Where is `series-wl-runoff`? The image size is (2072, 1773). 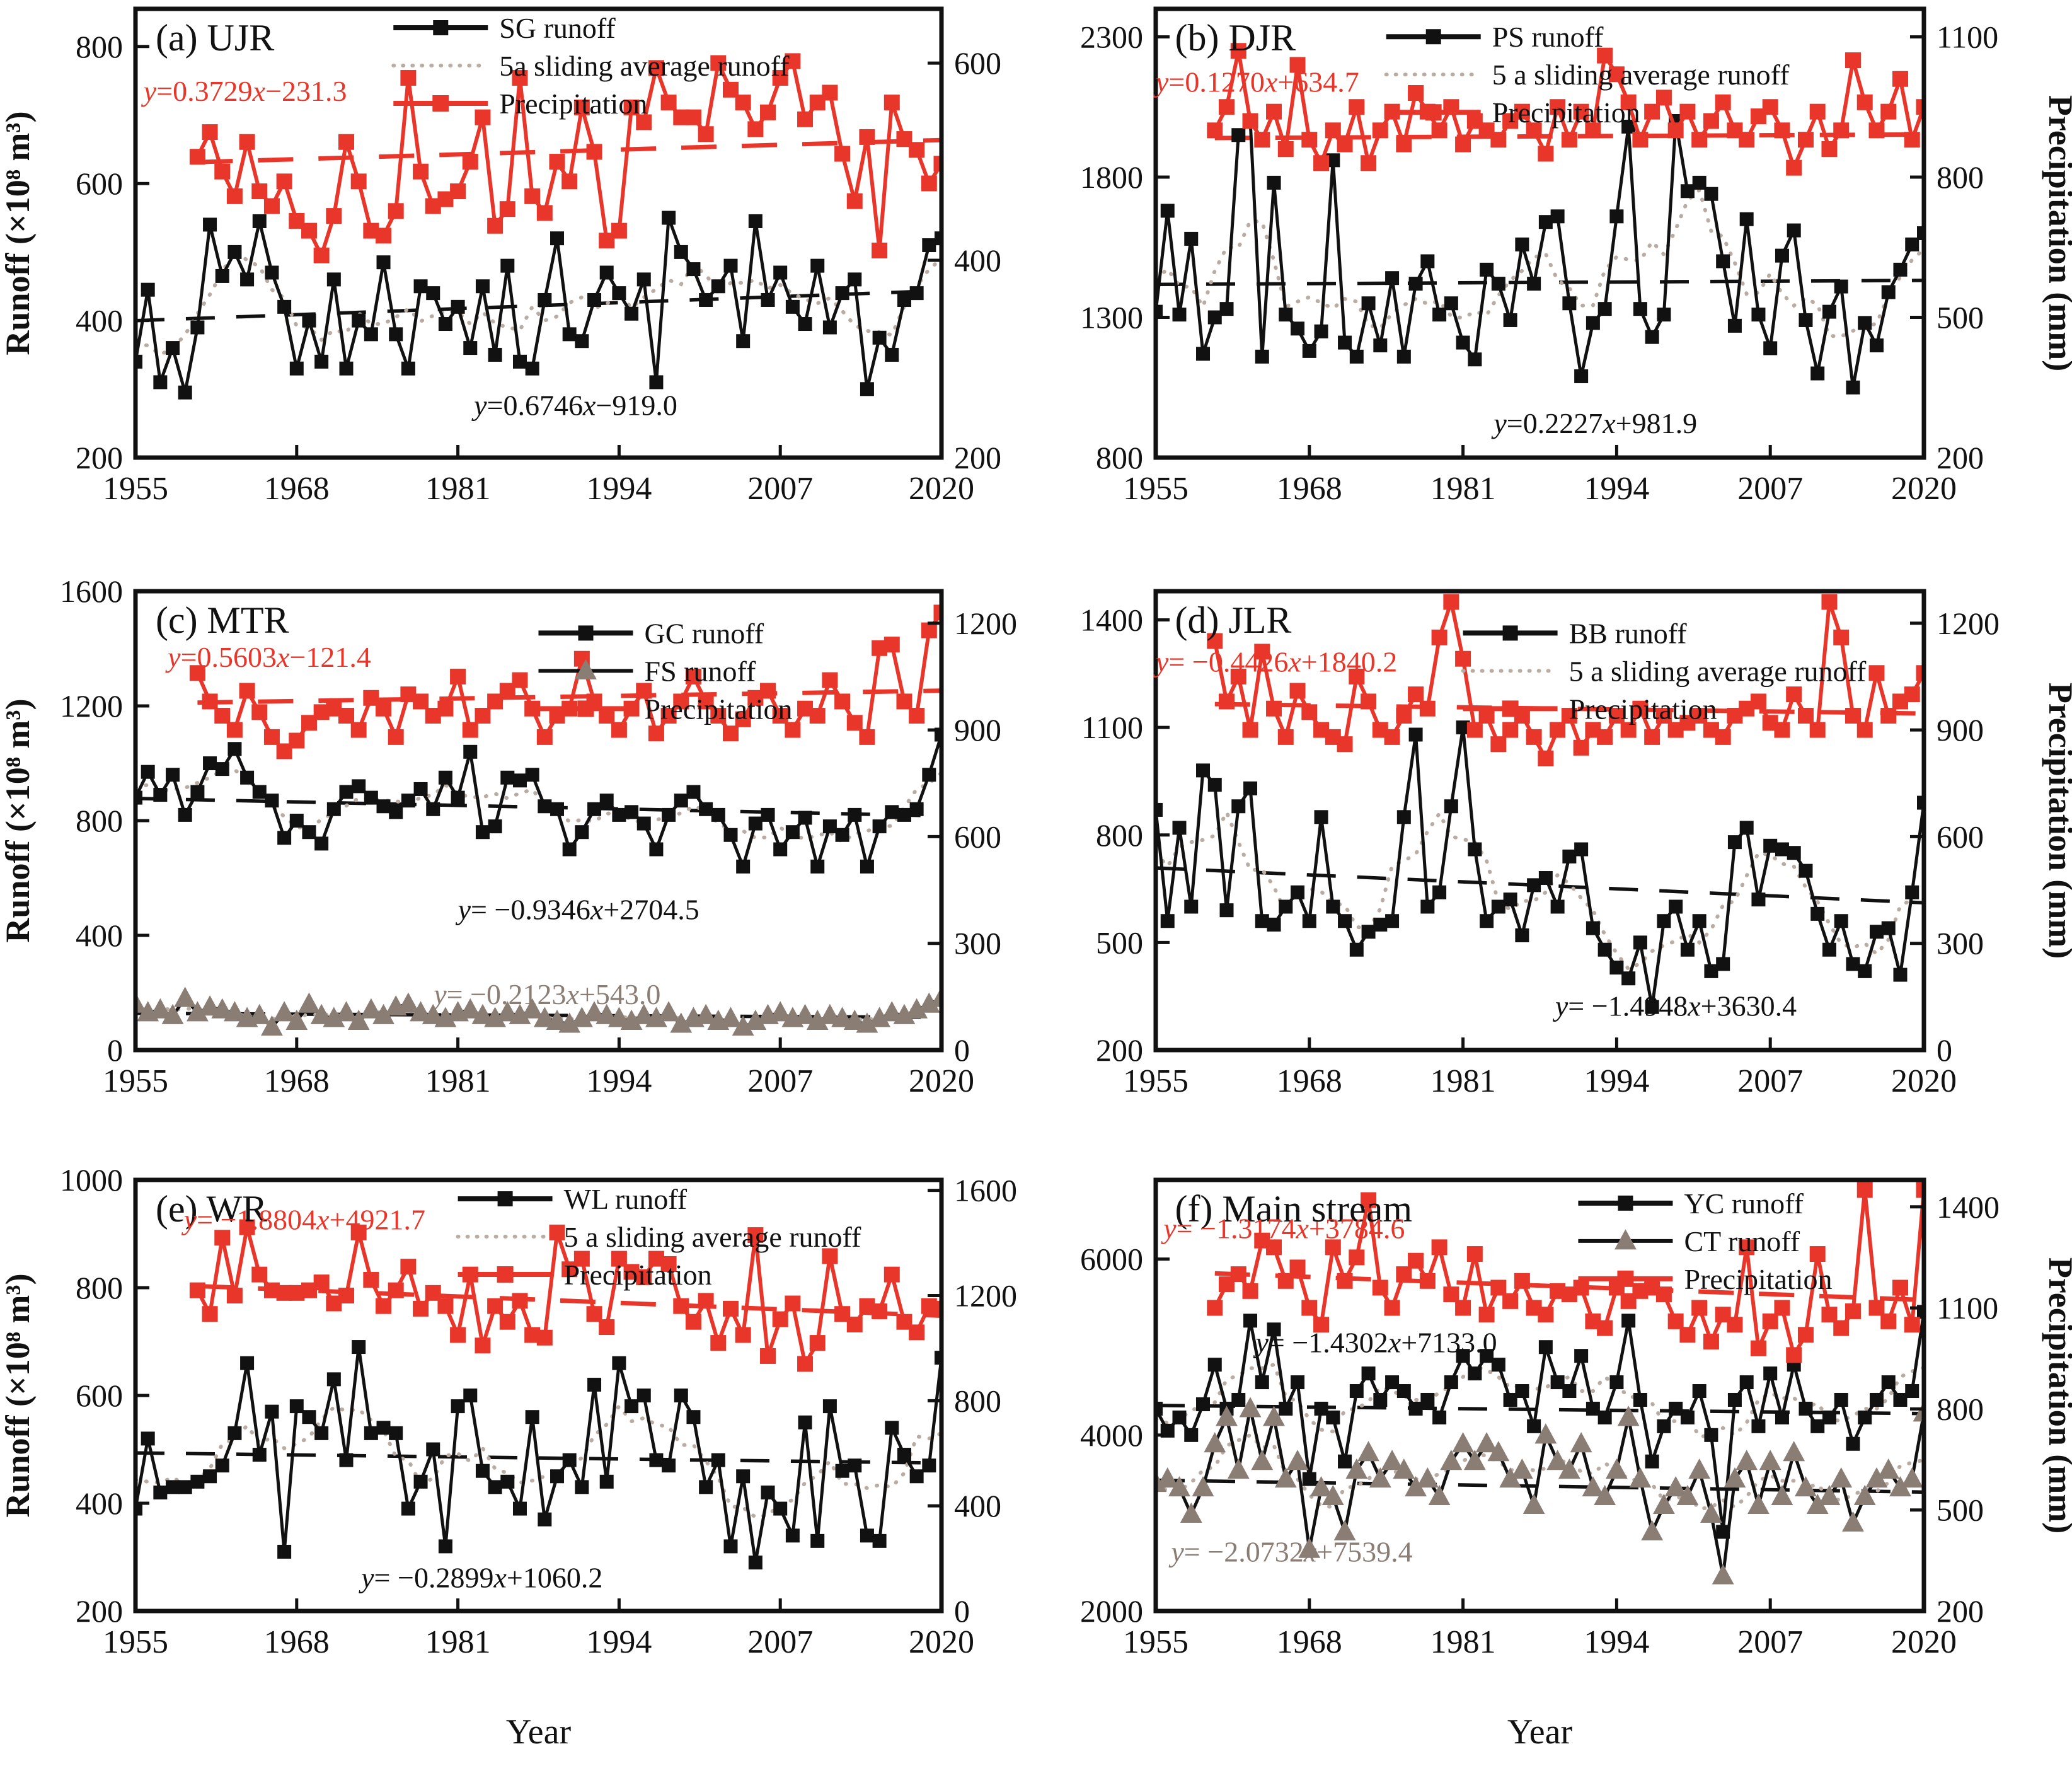 series-wl-runoff is located at coordinates (538, 1455).